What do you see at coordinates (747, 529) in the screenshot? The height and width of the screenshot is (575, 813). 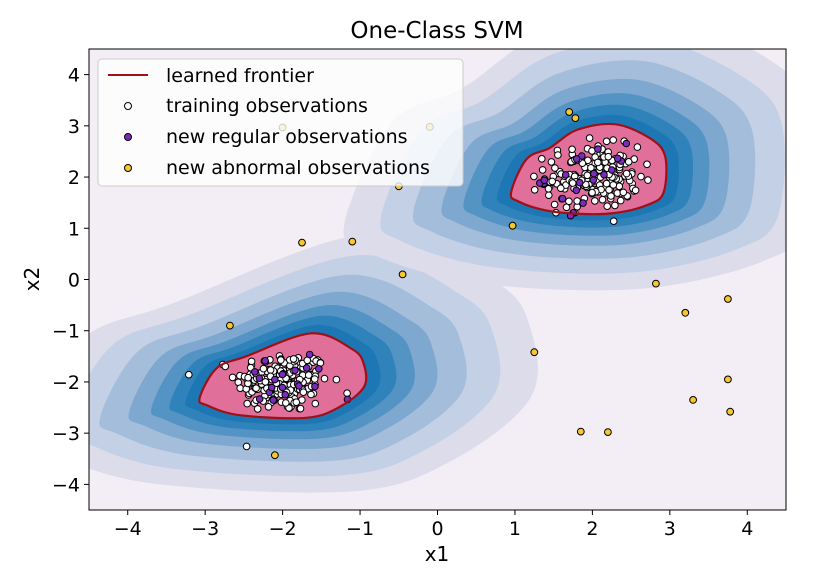 I see `x-tick-label: 4` at bounding box center [747, 529].